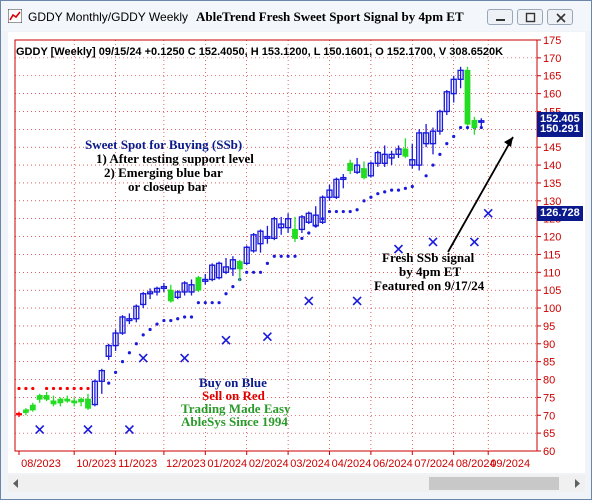  I want to click on sweet-spot-step-1: 1) After testing support level, so click(175, 158).